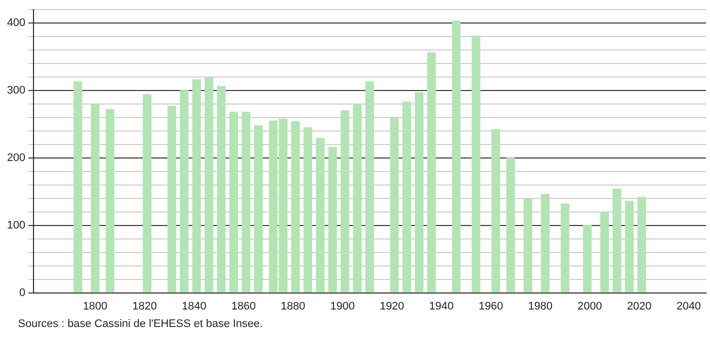 This screenshot has width=710, height=340. What do you see at coordinates (540, 306) in the screenshot?
I see `x-tick-label: 1980` at bounding box center [540, 306].